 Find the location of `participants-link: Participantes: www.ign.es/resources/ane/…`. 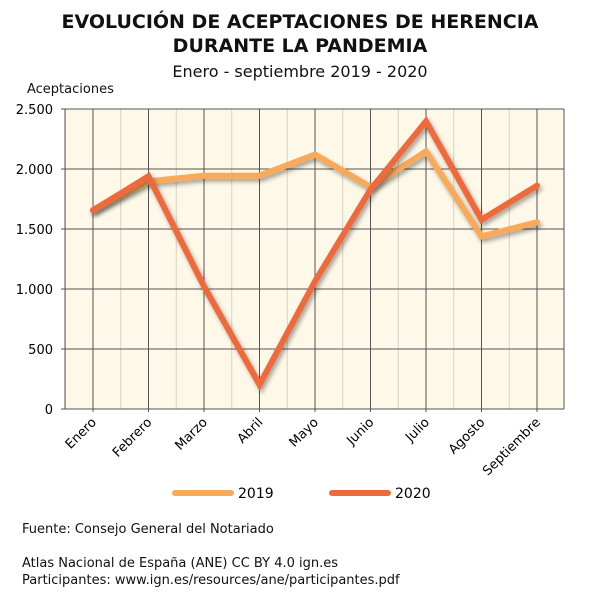

participants-link: Participantes: www.ign.es/resources/ane/… is located at coordinates (211, 580).